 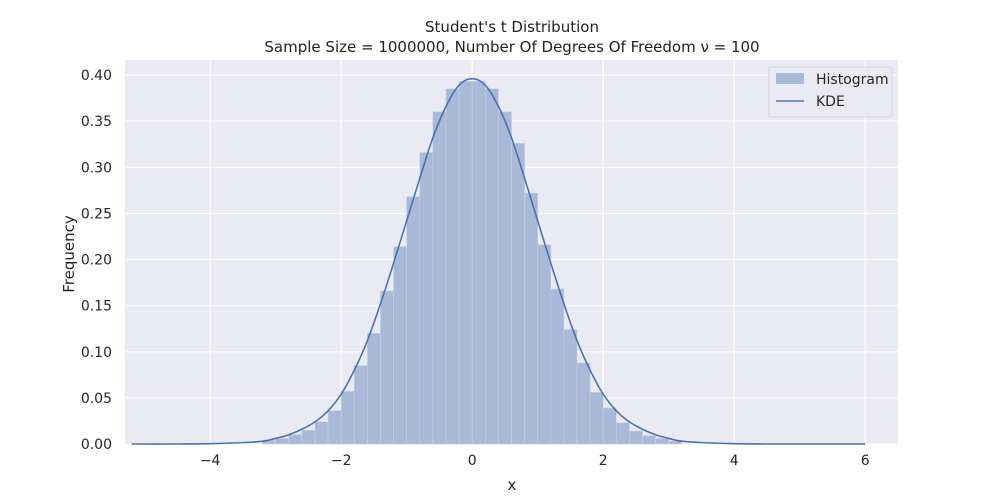 What do you see at coordinates (535, 461) in the screenshot?
I see `x-tick-labels: −4 −2 0 2 4 6` at bounding box center [535, 461].